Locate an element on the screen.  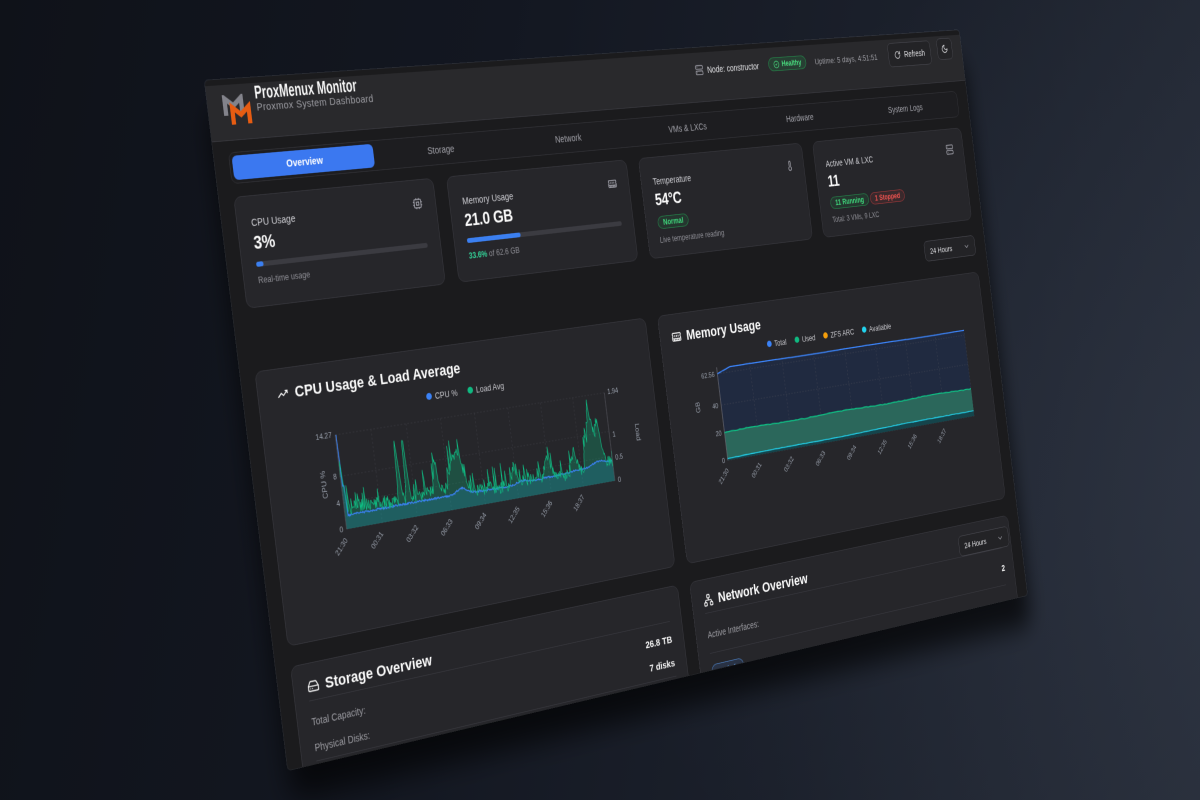
svg-text: CPU % is located at coordinates (324, 485).